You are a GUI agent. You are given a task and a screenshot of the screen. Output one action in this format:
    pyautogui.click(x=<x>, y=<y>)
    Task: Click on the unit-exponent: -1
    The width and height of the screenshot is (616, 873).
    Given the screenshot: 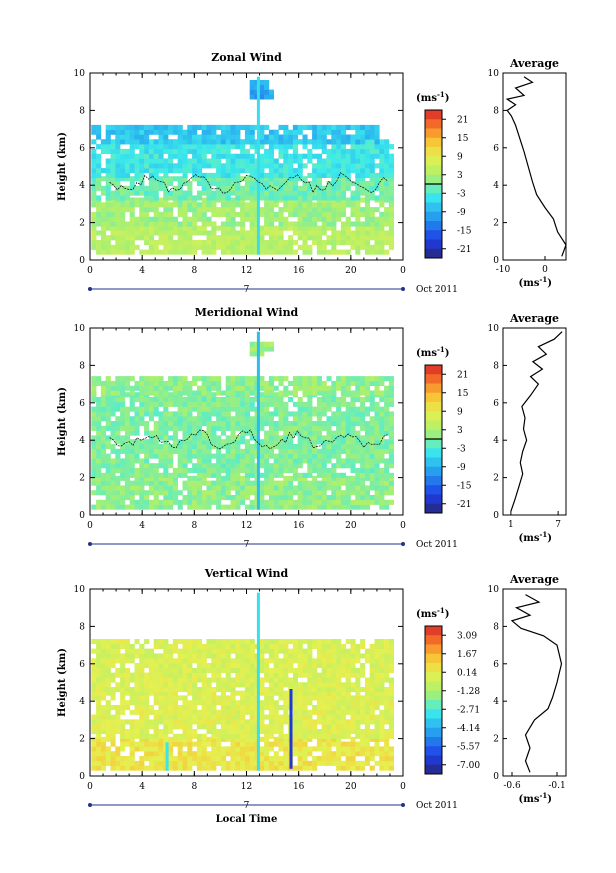 What is the action you would take?
    pyautogui.click(x=441, y=349)
    